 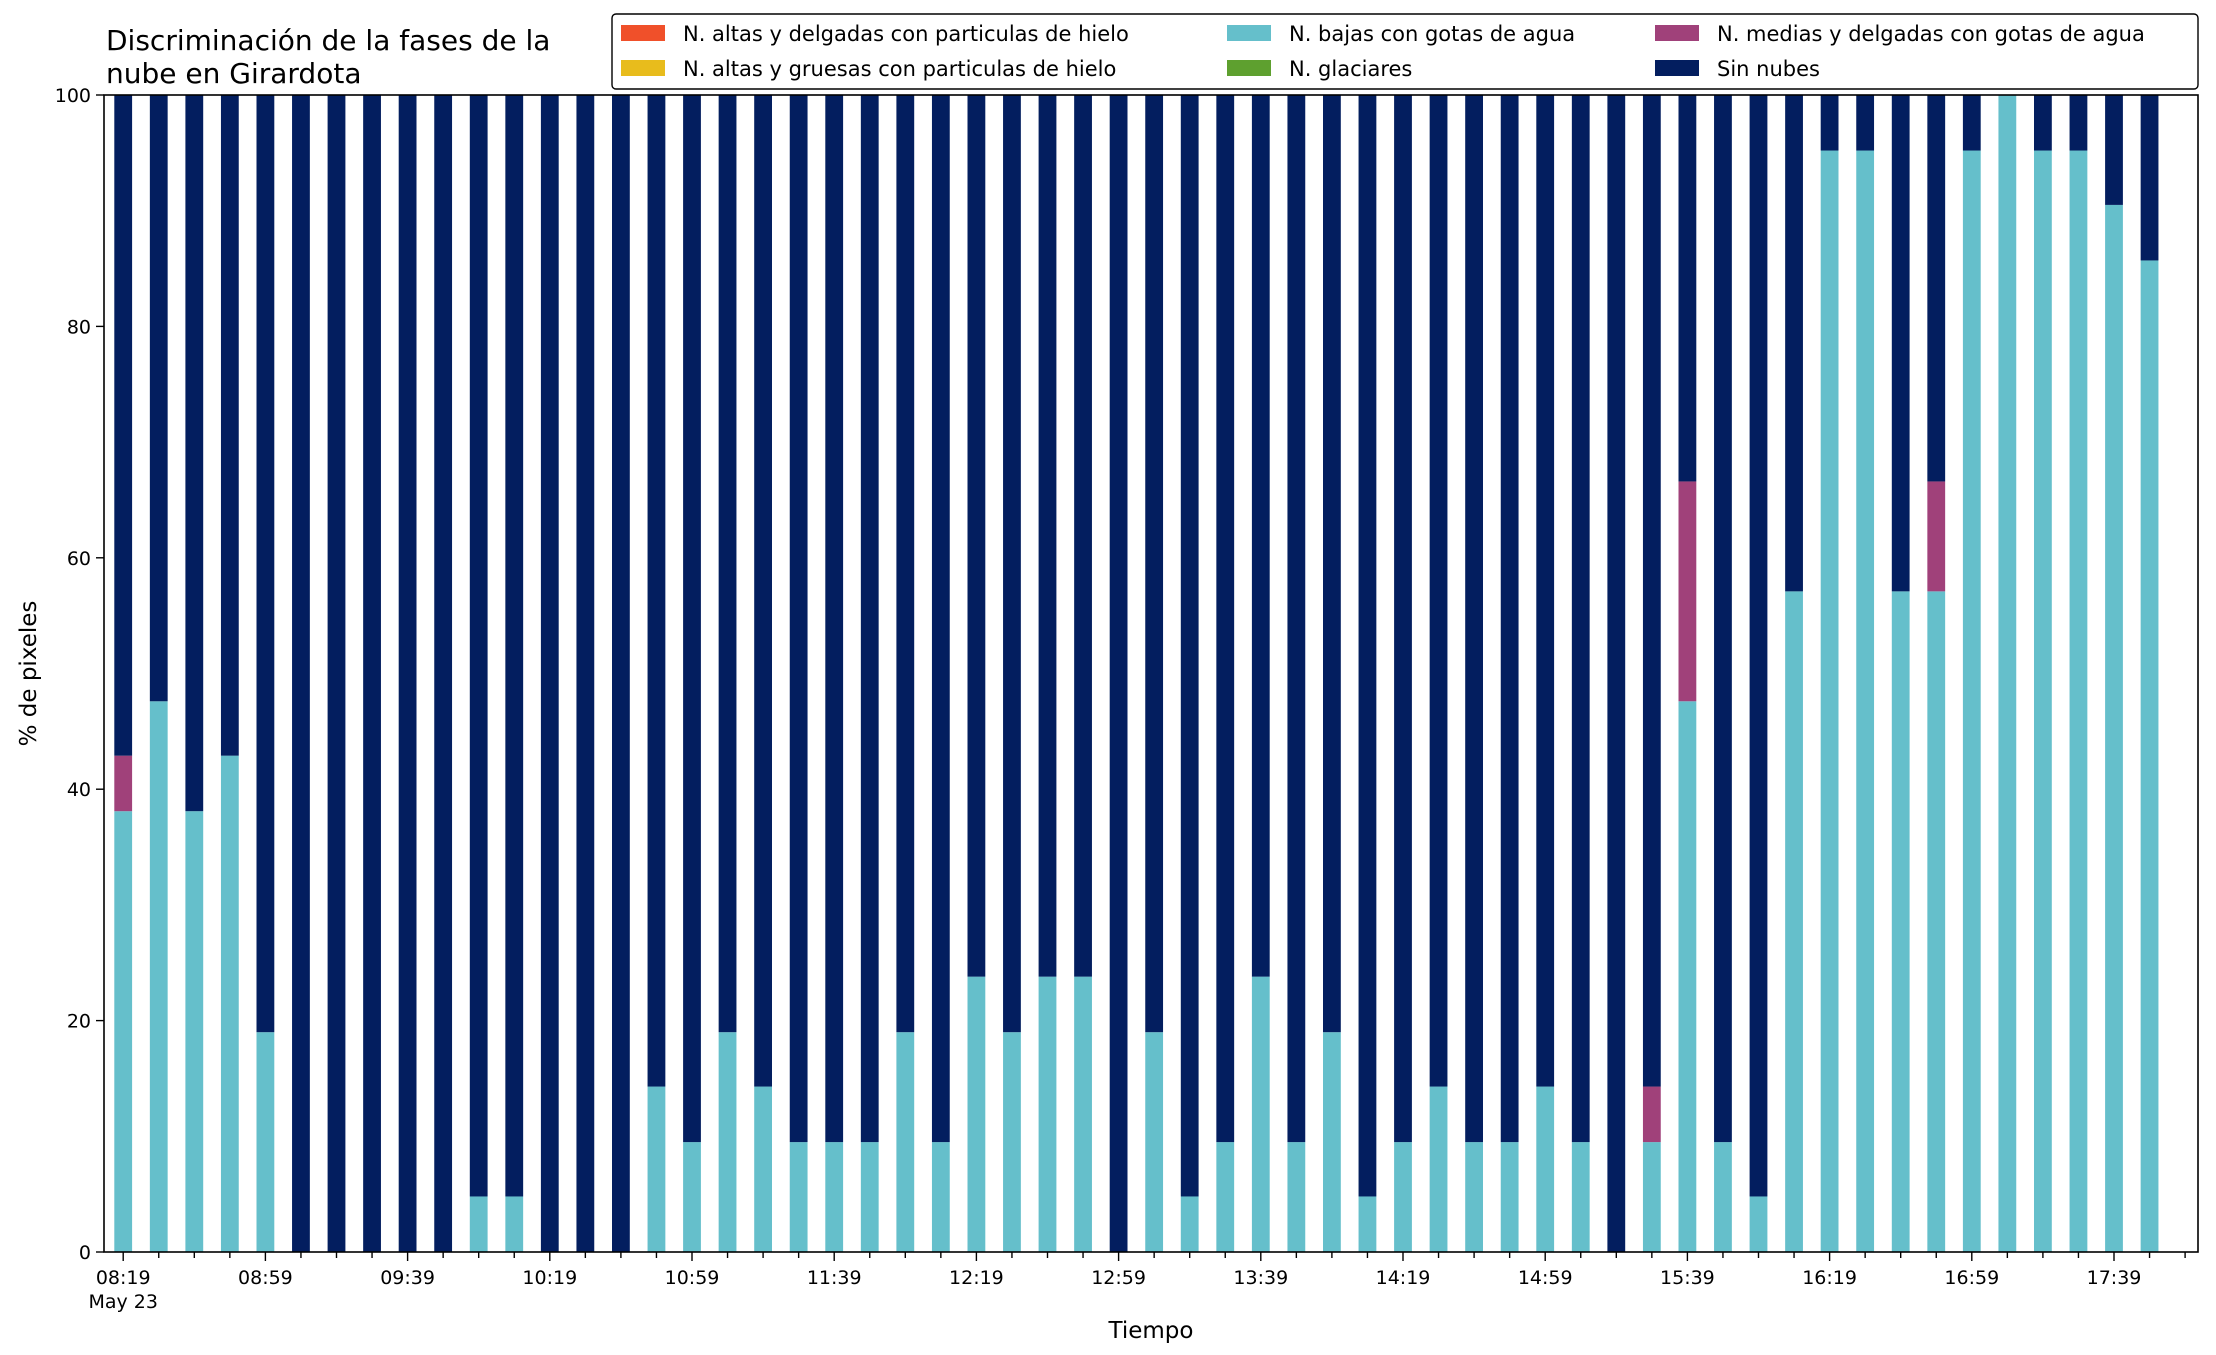 What do you see at coordinates (1151, 1331) in the screenshot?
I see `x-axis-label: Tiempo` at bounding box center [1151, 1331].